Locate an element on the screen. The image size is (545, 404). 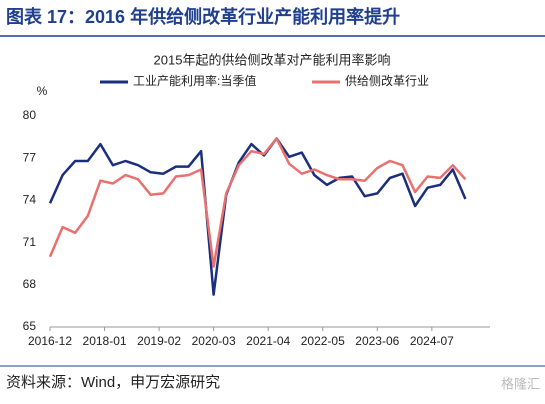
x-tick-label: 2024-07 is located at coordinates (432, 341).